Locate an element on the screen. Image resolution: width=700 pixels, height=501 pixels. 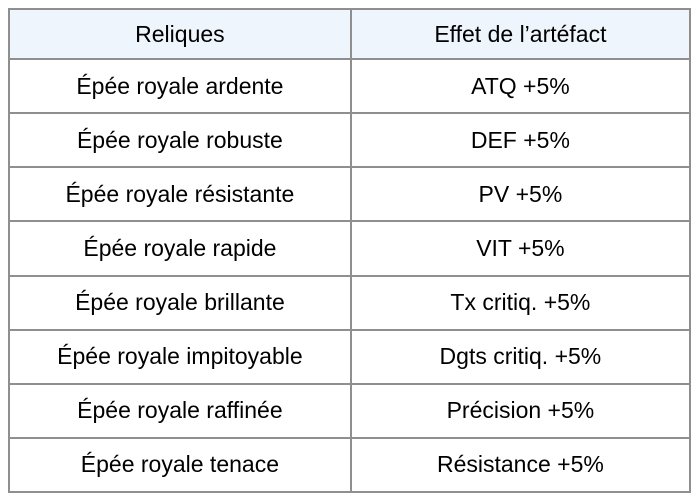
table-row: Épée royale robuste DEF +5% is located at coordinates (350, 140).